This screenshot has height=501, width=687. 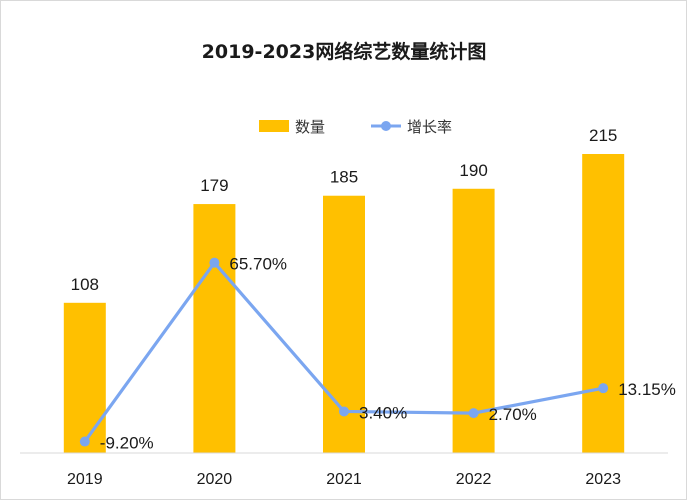 I want to click on growth-point-2023, so click(x=603, y=388).